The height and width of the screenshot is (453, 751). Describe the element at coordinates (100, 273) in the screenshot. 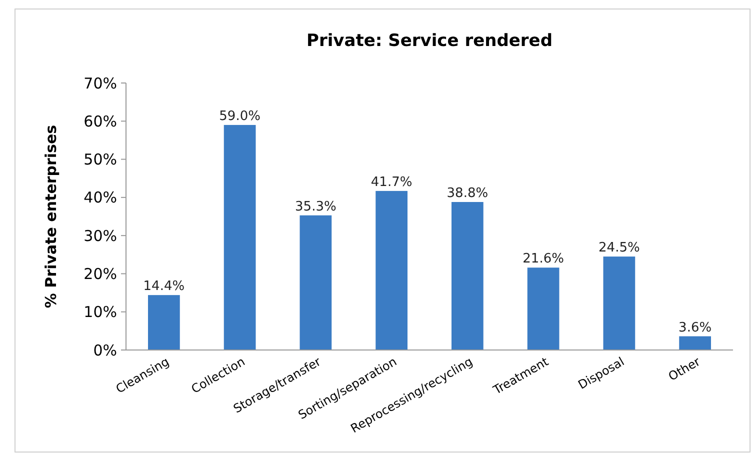

I see `y-tick-label: 20%` at that location.